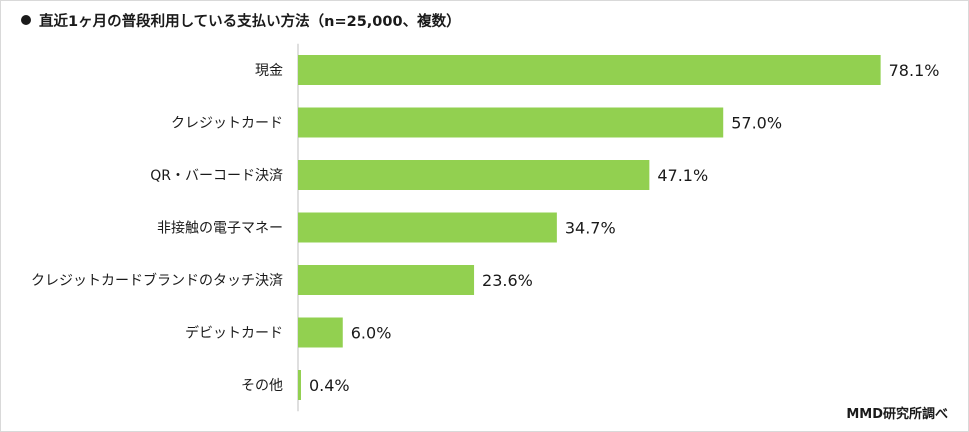 This screenshot has height=432, width=969. I want to click on category-label: その他, so click(262, 386).